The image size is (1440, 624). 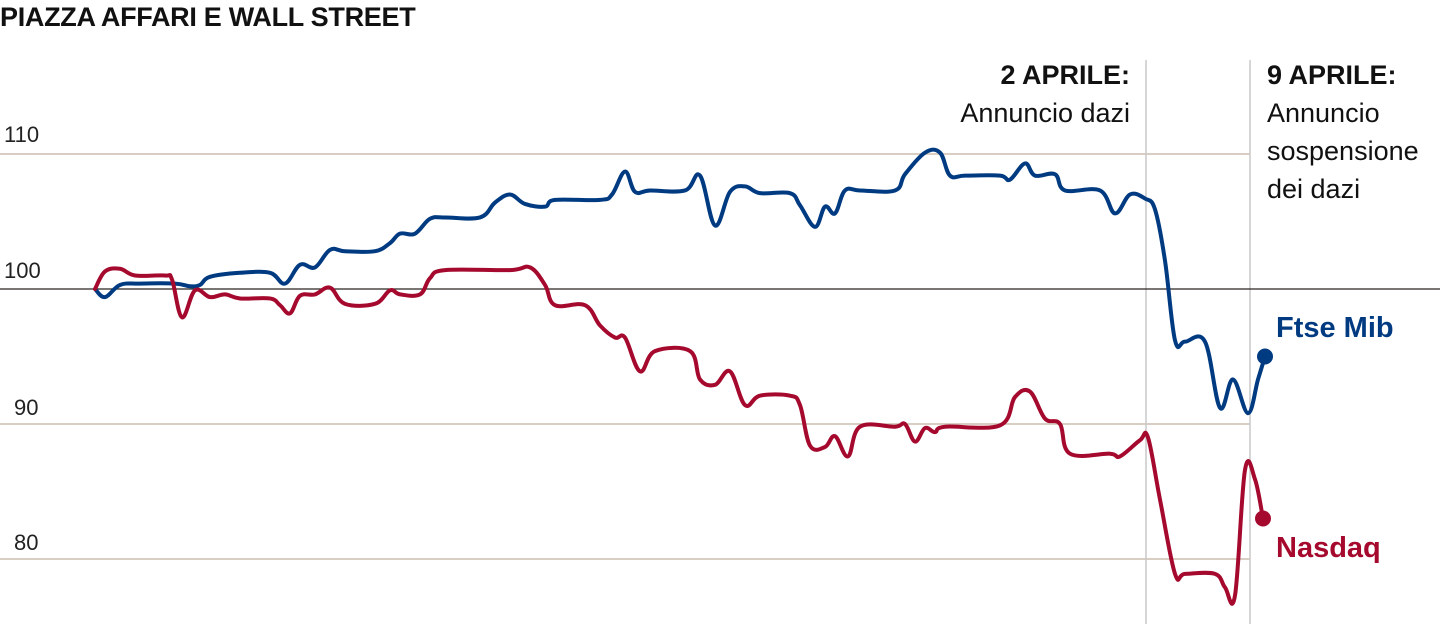 What do you see at coordinates (1045, 113) in the screenshot?
I see `annotation-text: Annuncio dazi` at bounding box center [1045, 113].